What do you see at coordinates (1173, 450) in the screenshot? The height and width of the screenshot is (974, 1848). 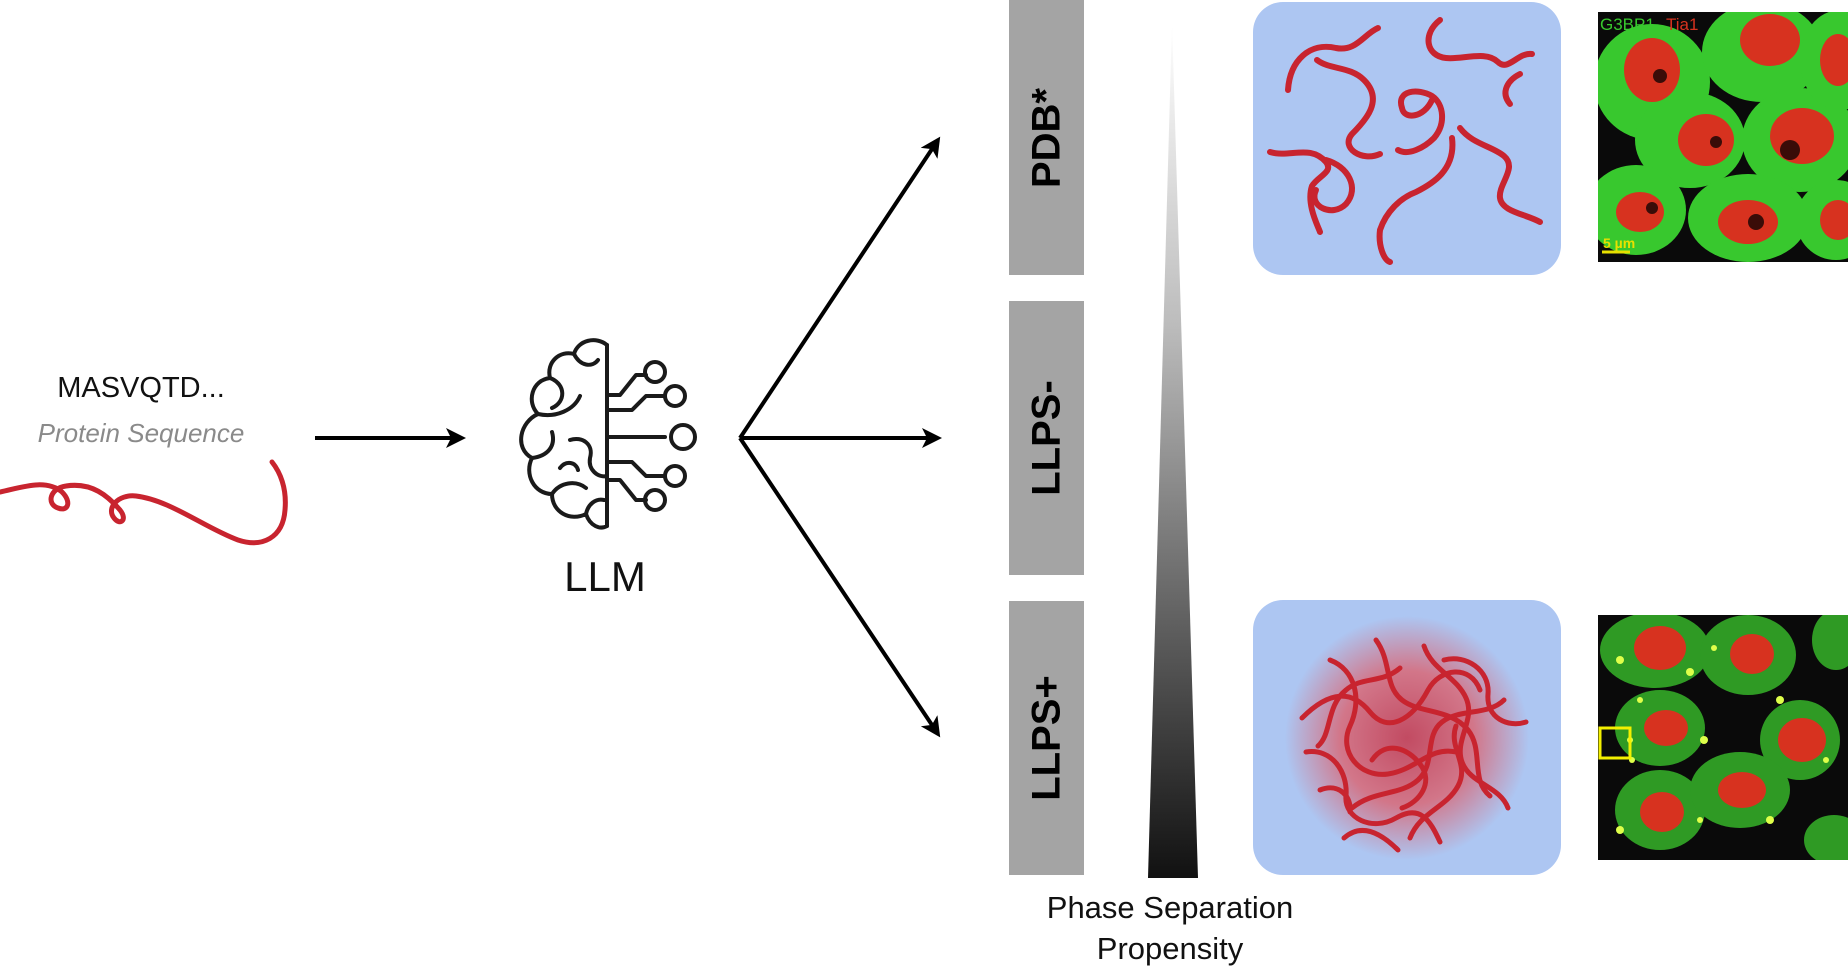 I see `propensity-wedge` at bounding box center [1173, 450].